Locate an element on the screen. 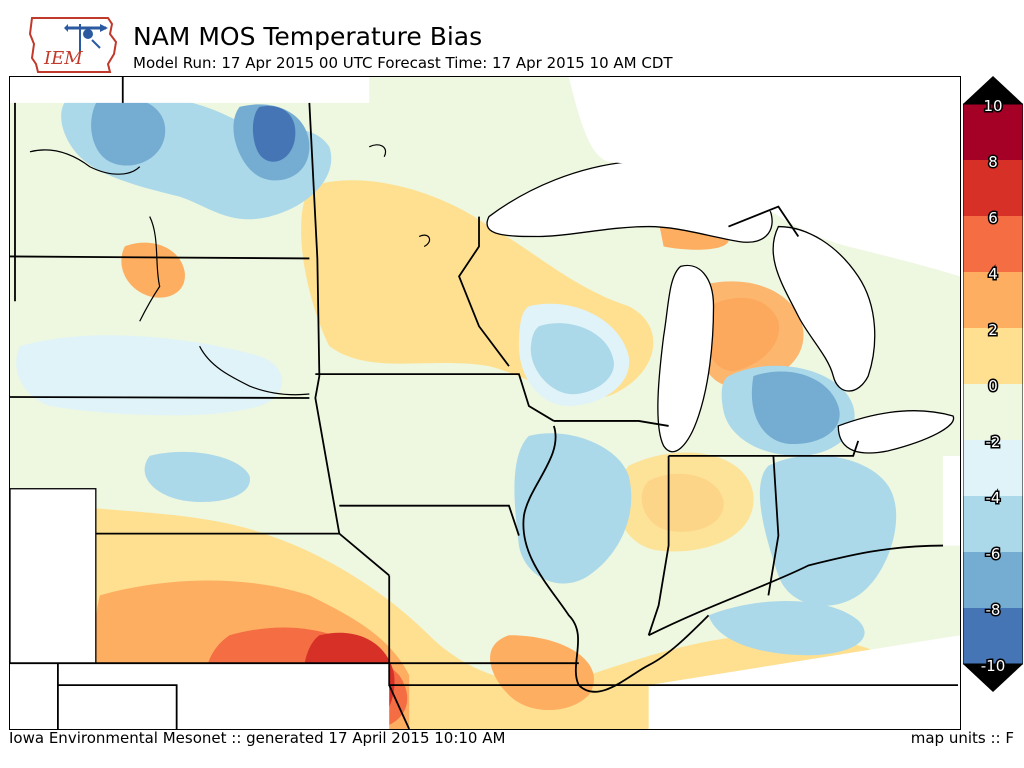  colorbar-swatch-m4-m2 is located at coordinates (993, 468).